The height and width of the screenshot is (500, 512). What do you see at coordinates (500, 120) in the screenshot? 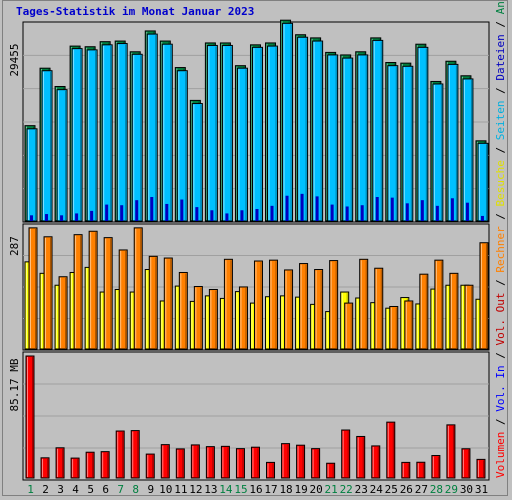
I see `legend-label: Seiten` at bounding box center [500, 120].